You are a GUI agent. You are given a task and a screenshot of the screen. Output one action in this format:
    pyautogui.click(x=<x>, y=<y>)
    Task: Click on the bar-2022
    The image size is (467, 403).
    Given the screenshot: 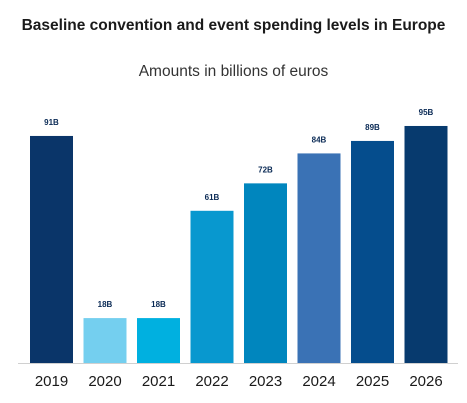 What is the action you would take?
    pyautogui.click(x=212, y=286)
    